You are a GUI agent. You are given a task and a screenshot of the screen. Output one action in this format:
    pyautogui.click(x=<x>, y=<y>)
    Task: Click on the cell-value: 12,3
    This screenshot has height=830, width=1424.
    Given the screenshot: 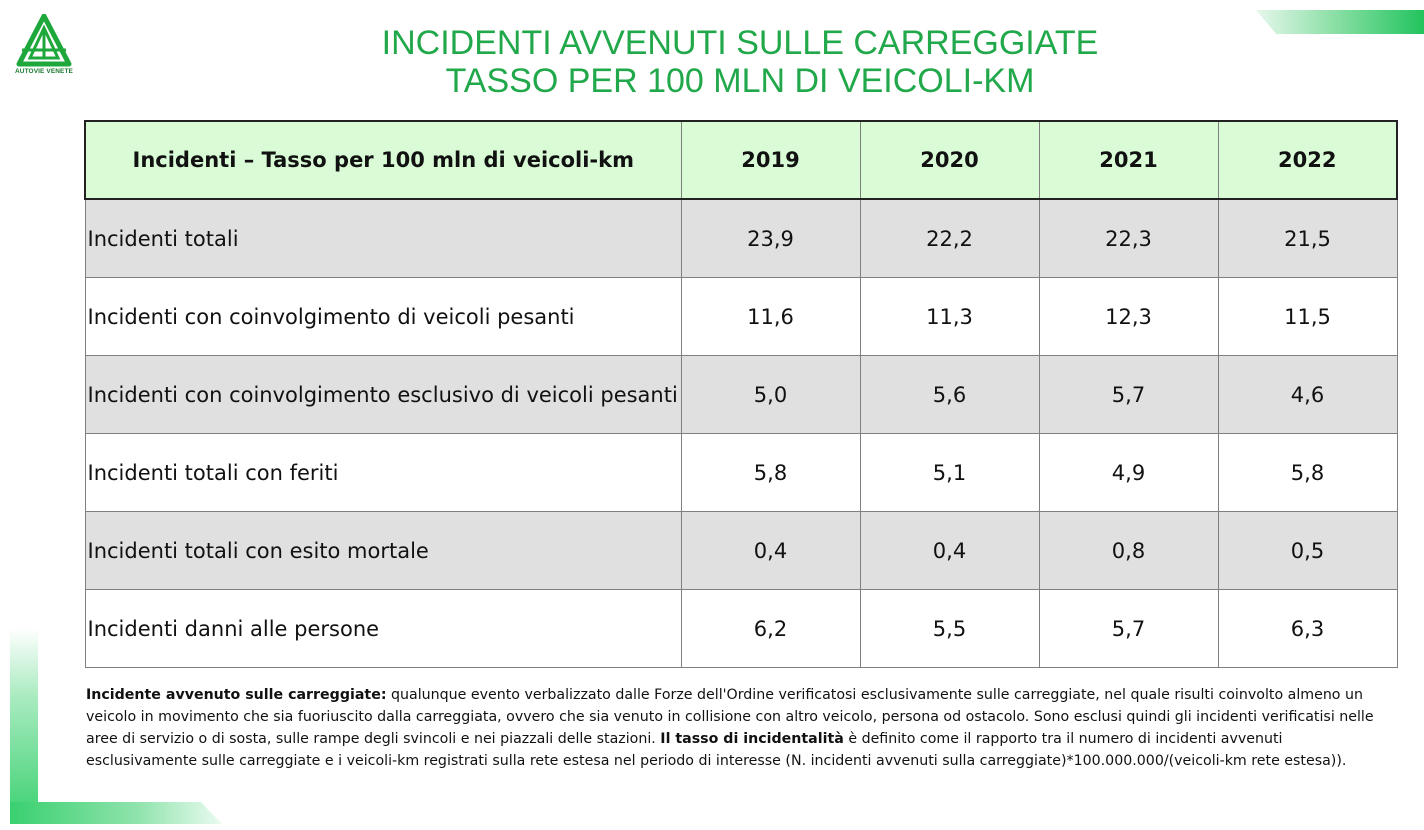 What is the action you would take?
    pyautogui.click(x=1128, y=316)
    